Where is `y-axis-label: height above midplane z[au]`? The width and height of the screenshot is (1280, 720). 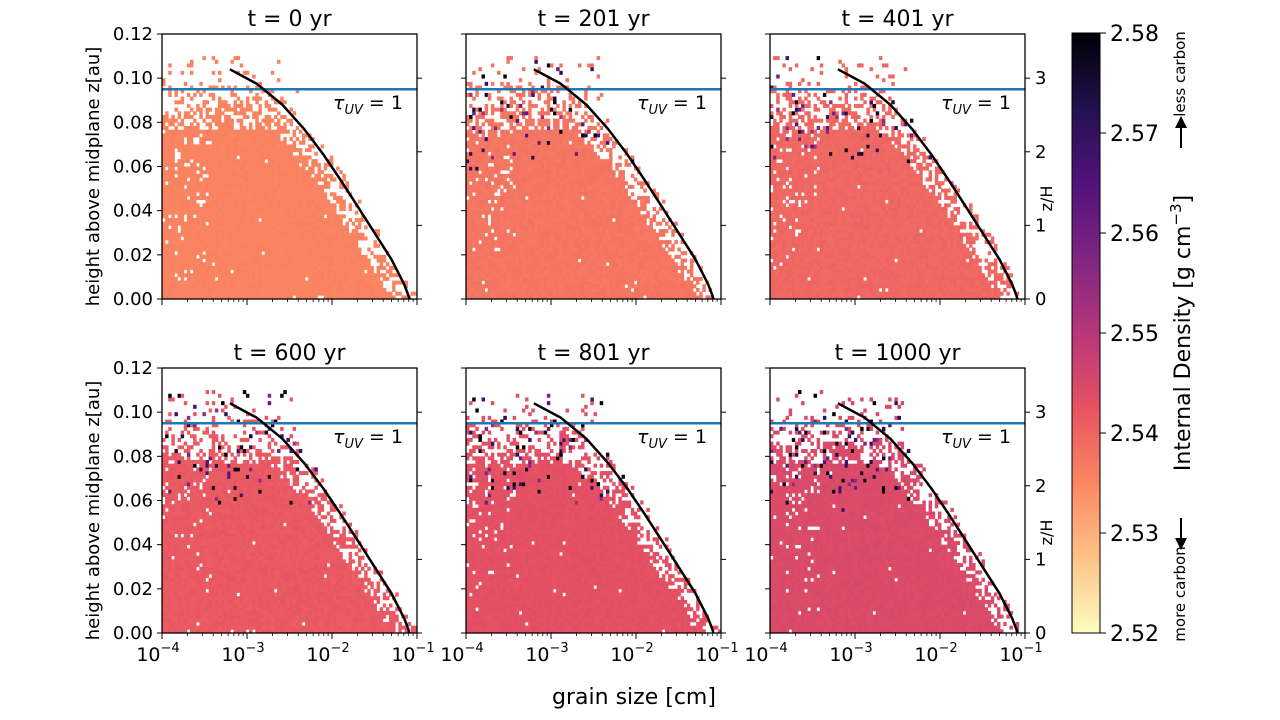
y-axis-label: height above midplane z[au] is located at coordinates (93, 177).